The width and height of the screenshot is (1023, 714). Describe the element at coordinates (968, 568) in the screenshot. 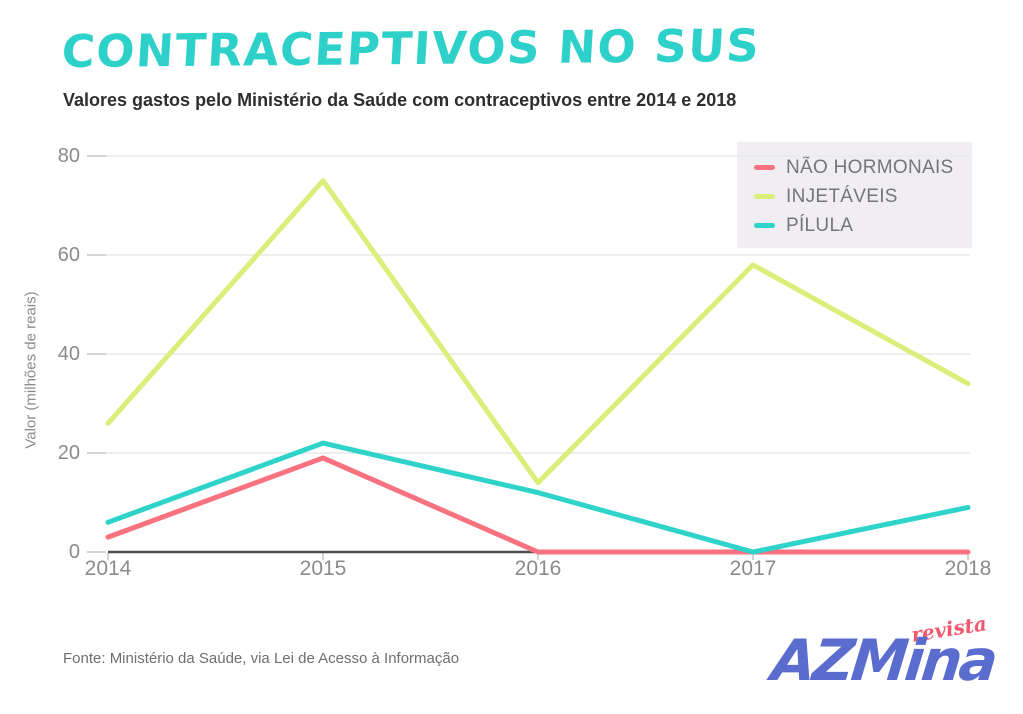

I see `x-tick-label: 2018` at that location.